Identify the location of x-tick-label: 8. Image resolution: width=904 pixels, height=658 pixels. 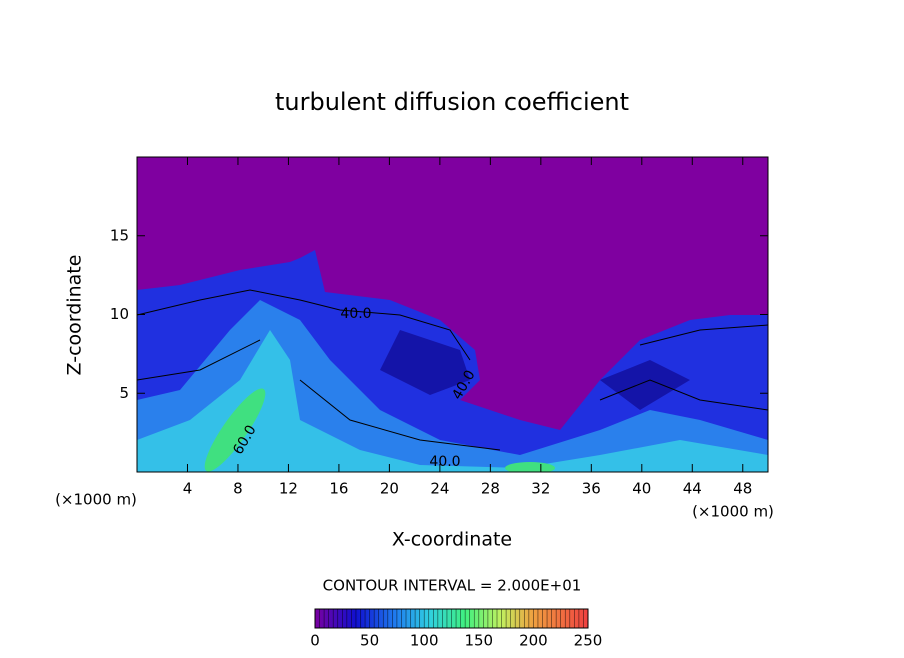
(238, 489).